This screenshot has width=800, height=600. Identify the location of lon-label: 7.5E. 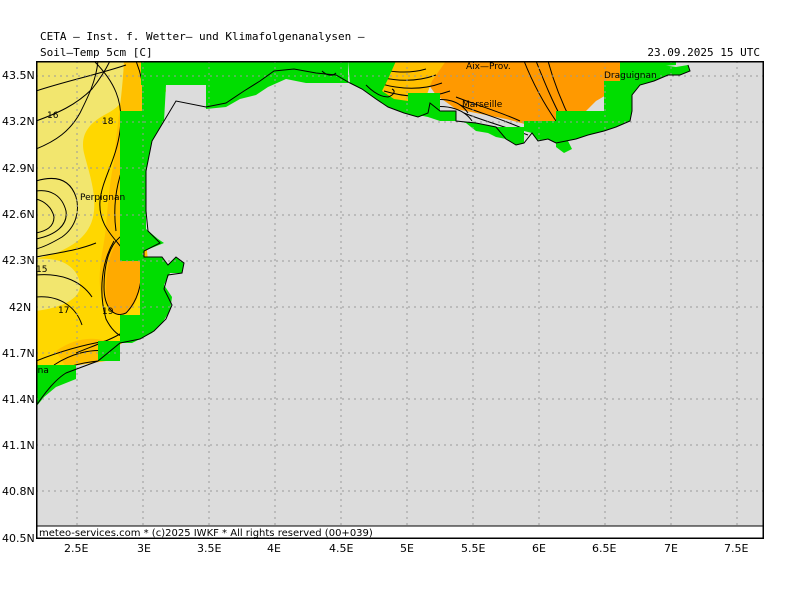
(736, 548).